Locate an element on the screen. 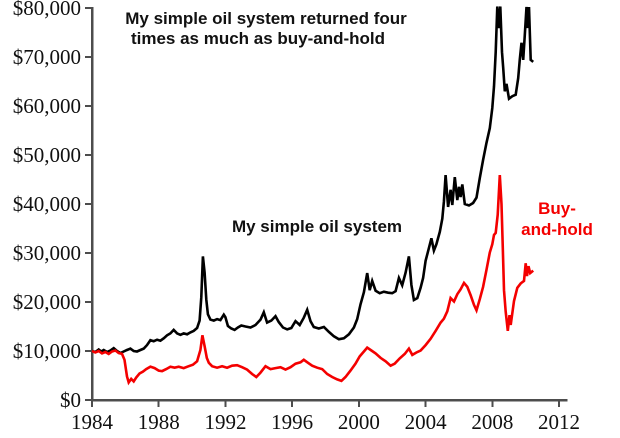 Image resolution: width=620 pixels, height=438 pixels. y-tick-label: $40,000 is located at coordinates (47, 204).